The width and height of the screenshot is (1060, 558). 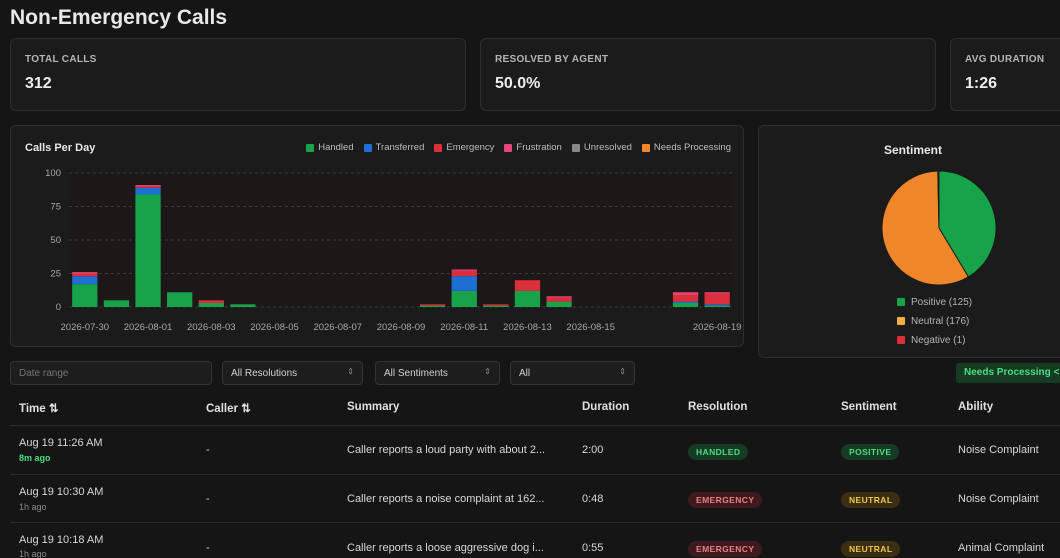 What do you see at coordinates (228, 409) in the screenshot?
I see `column-header-caller: Caller ⇅` at bounding box center [228, 409].